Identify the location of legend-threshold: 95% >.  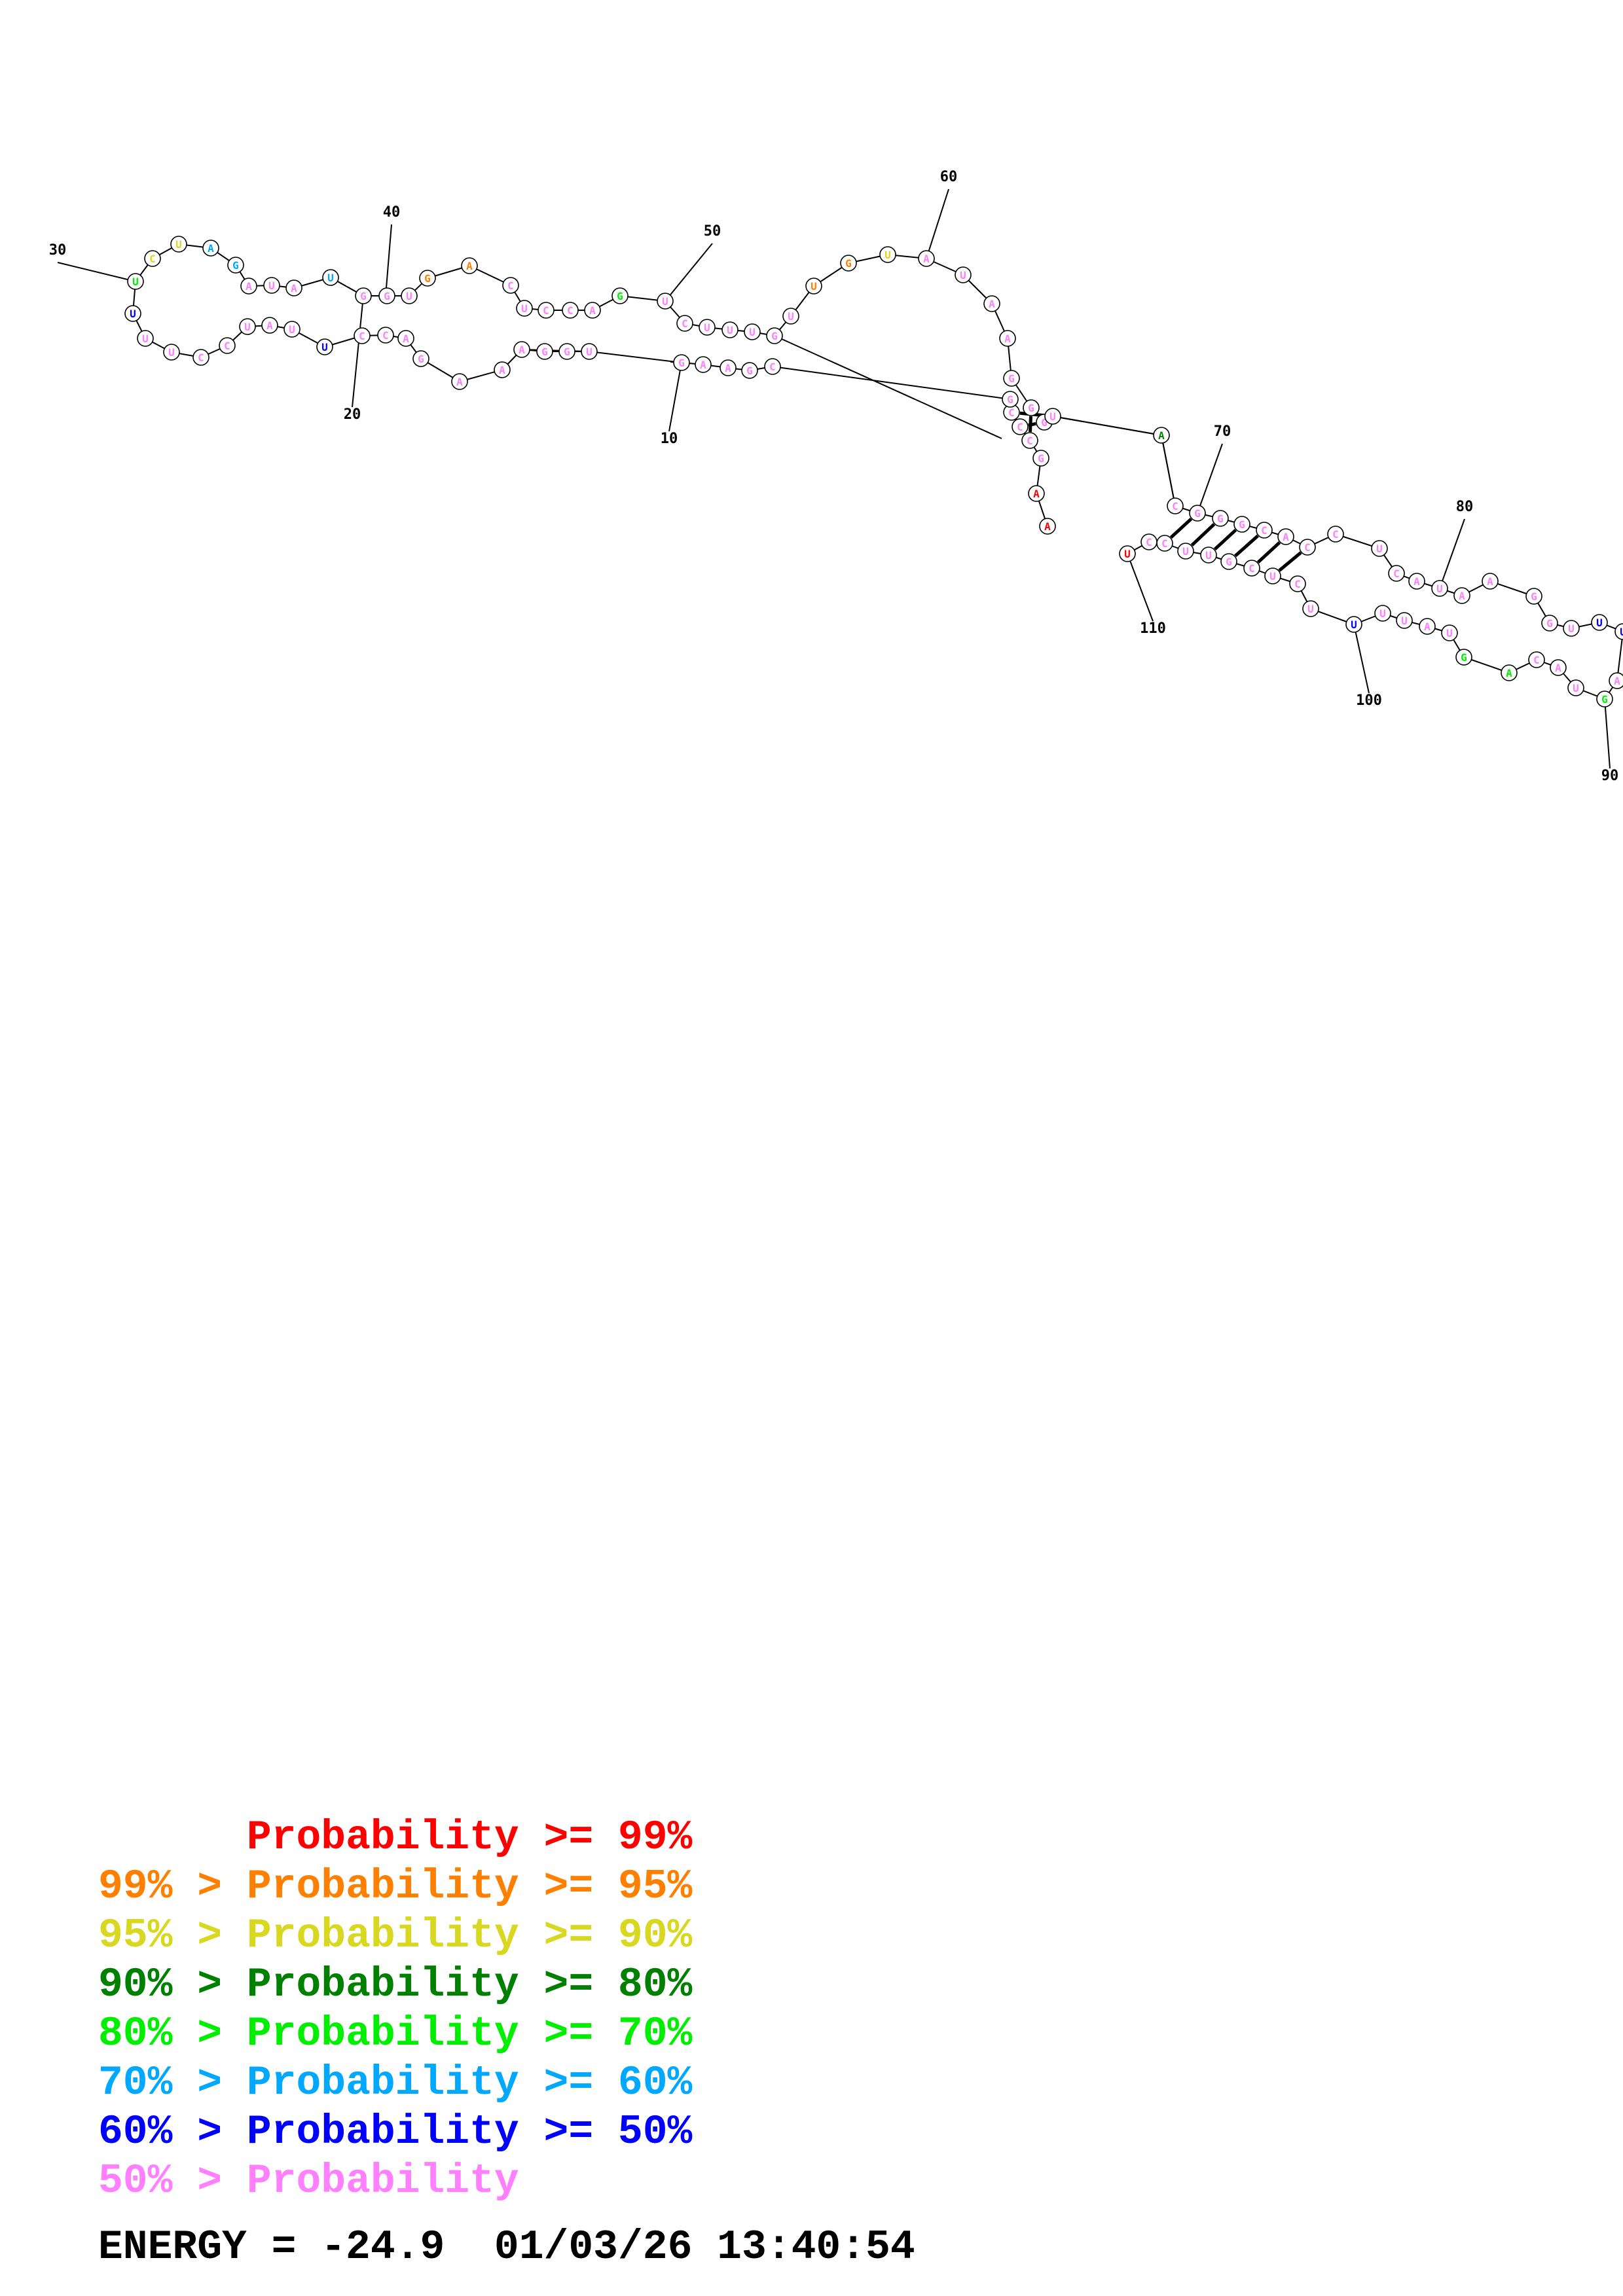
(172, 1935).